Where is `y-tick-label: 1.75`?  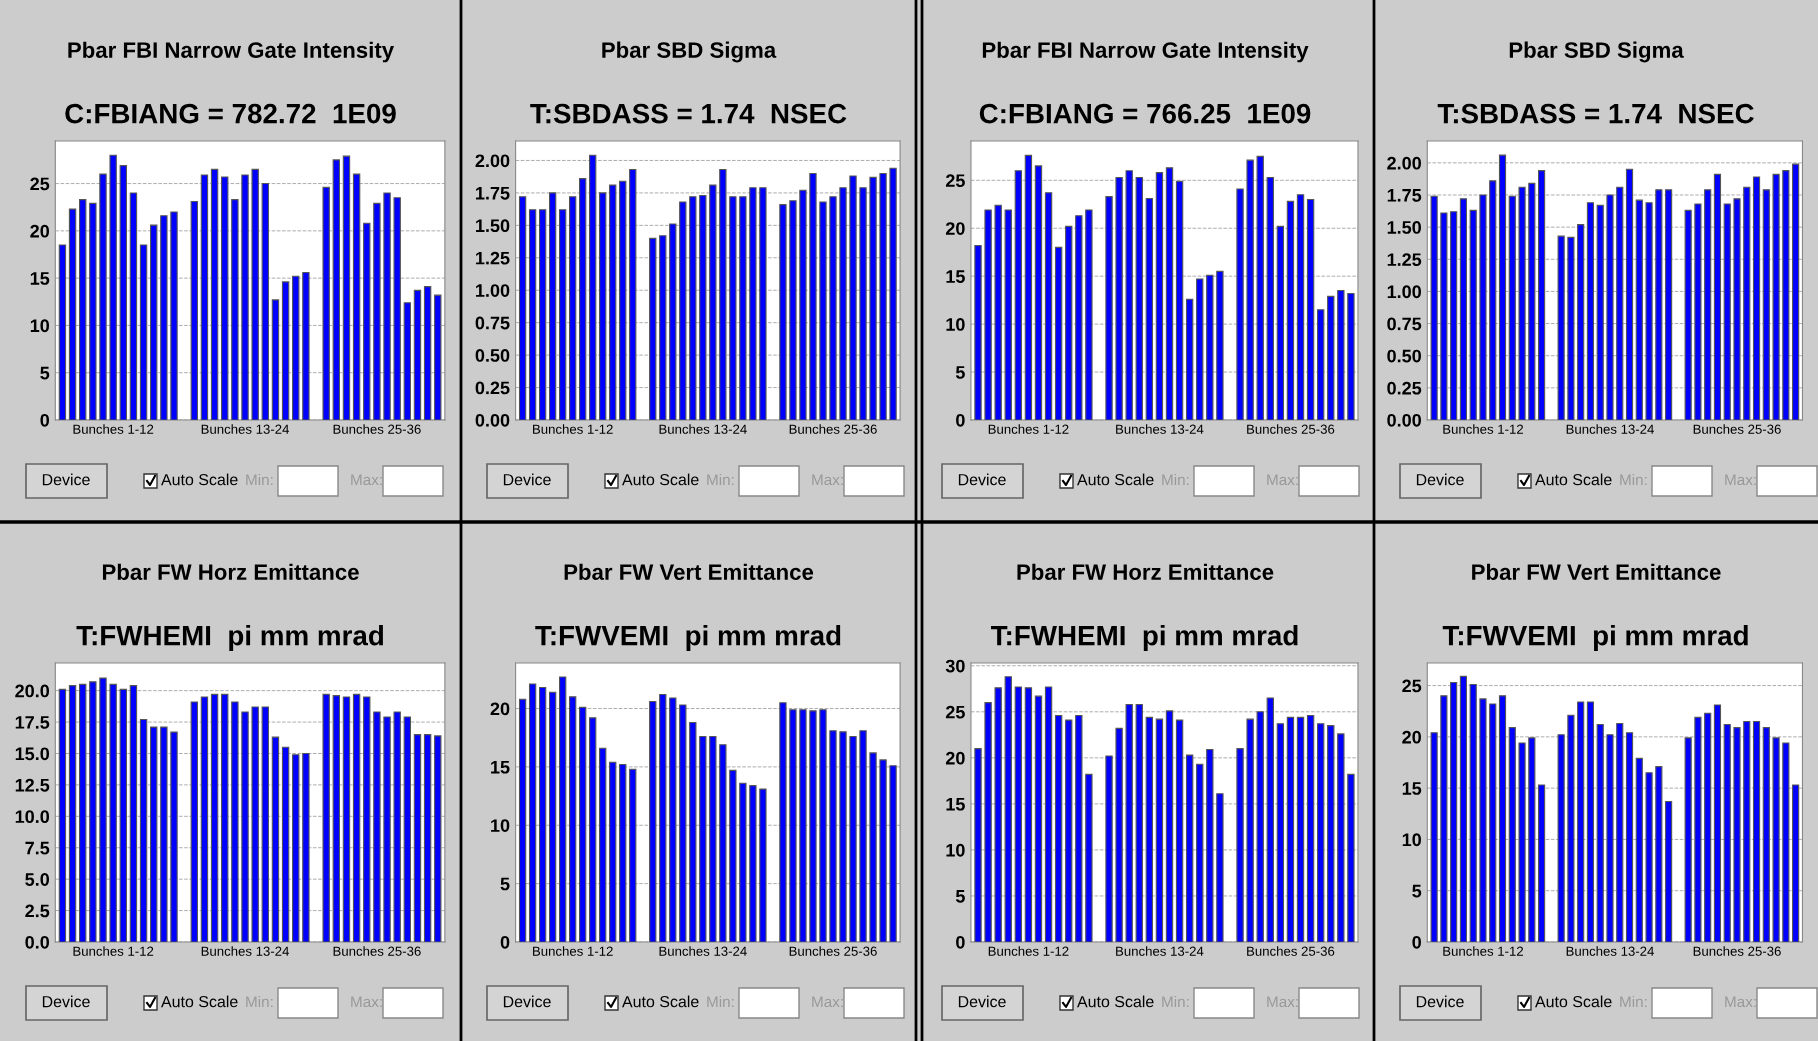 y-tick-label: 1.75 is located at coordinates (493, 193).